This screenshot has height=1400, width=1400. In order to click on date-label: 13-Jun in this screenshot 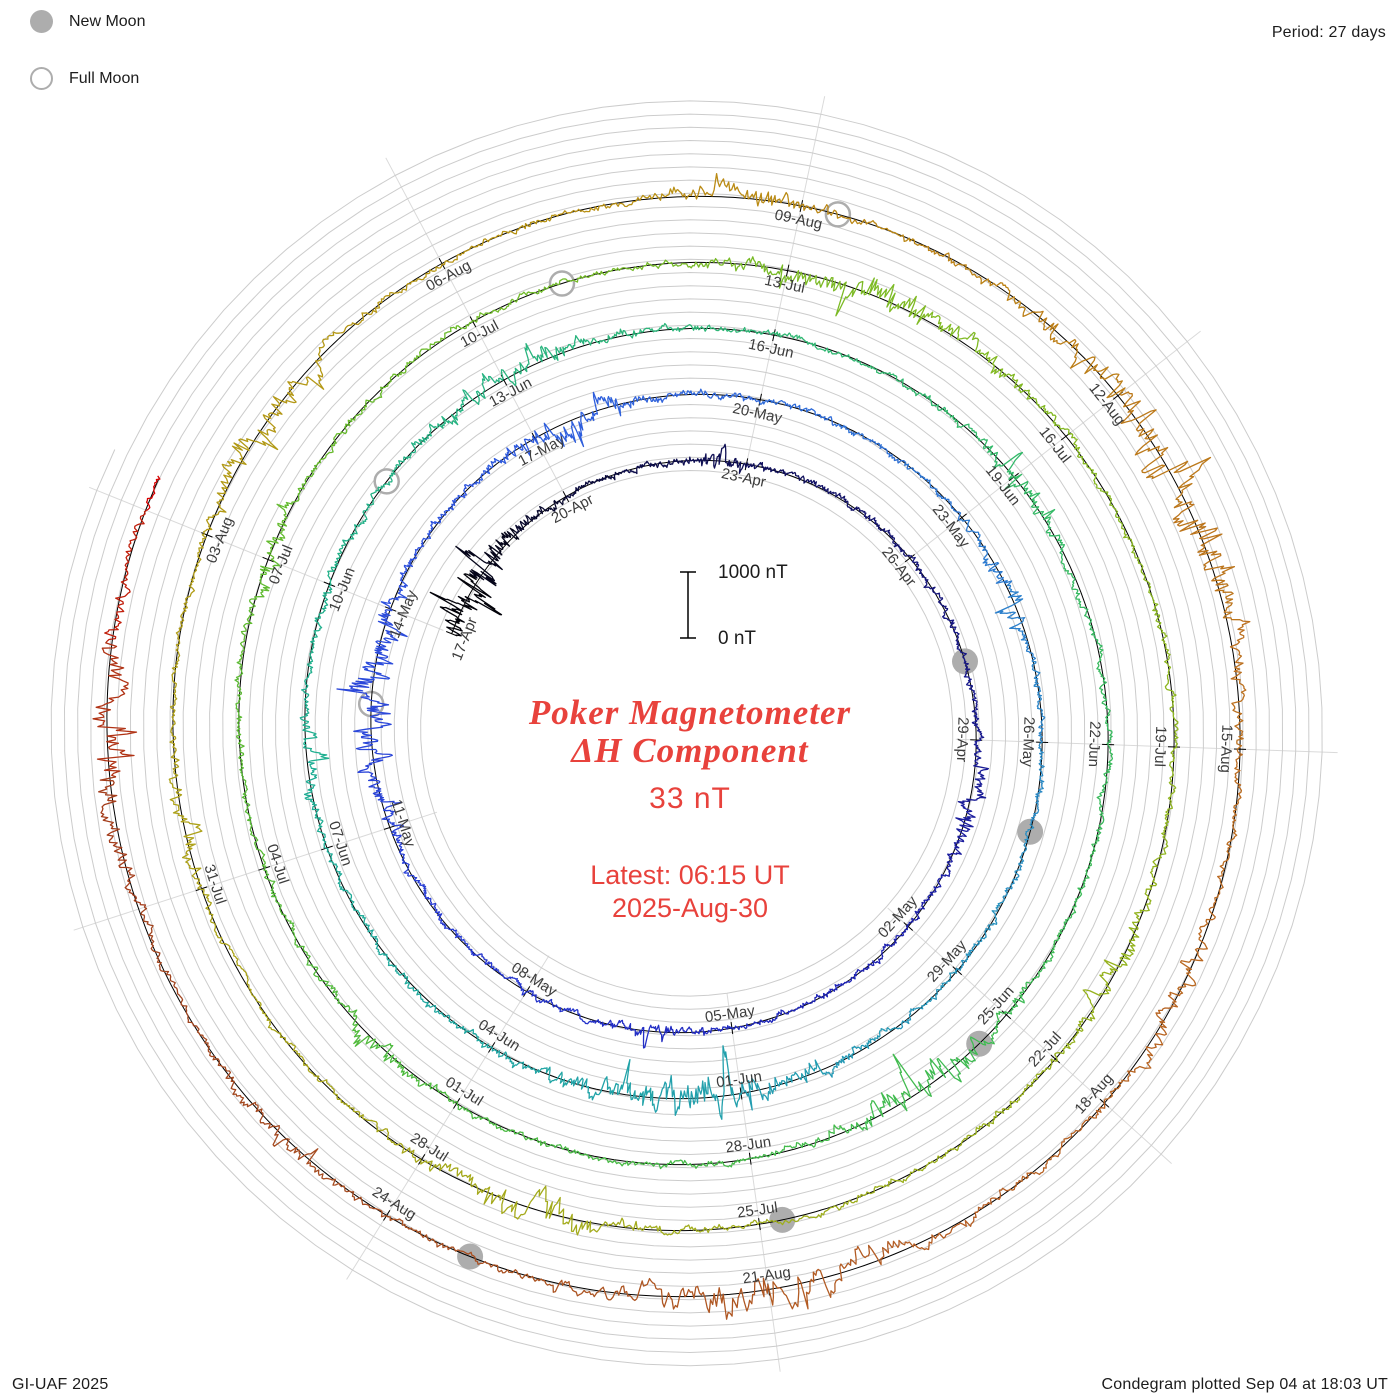, I will do `click(510, 392)`.